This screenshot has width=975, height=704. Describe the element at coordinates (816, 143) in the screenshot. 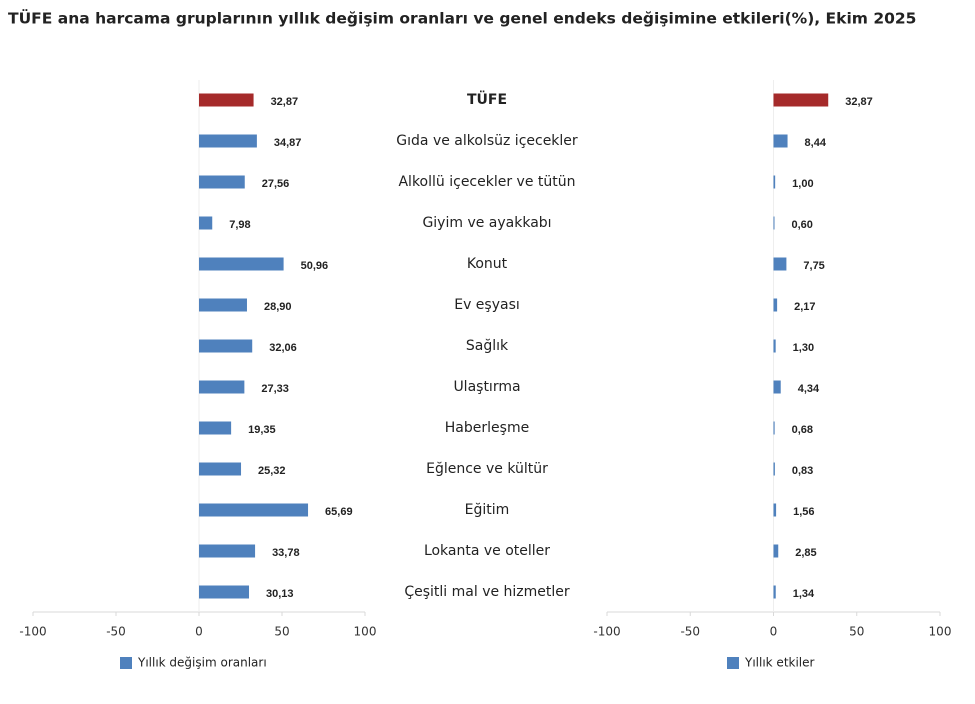

I see `value-label: 8,44` at that location.